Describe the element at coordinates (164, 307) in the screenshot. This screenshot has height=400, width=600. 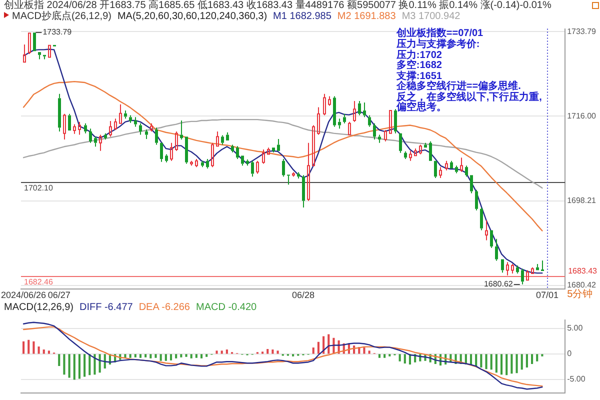
I see `text: DEA -6.266` at that location.